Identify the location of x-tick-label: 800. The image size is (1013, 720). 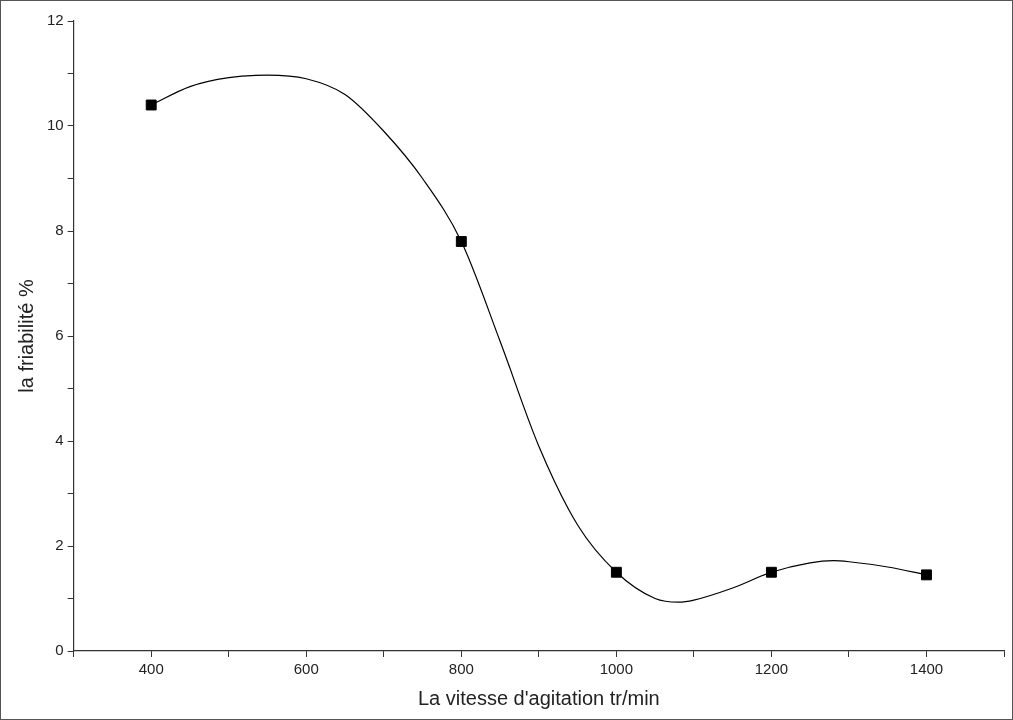
(461, 669).